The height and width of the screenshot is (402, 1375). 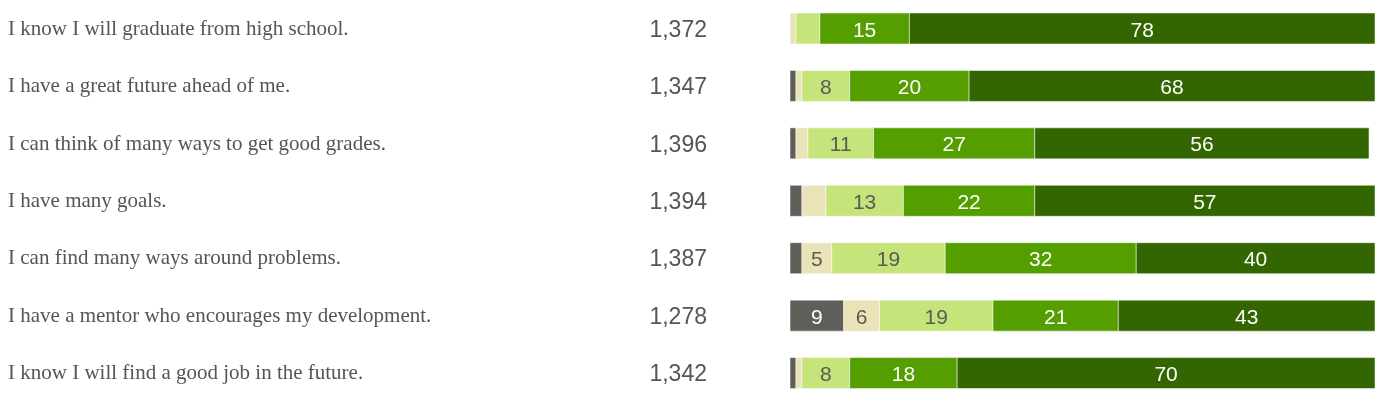 What do you see at coordinates (678, 201) in the screenshot?
I see `text: 1,394` at bounding box center [678, 201].